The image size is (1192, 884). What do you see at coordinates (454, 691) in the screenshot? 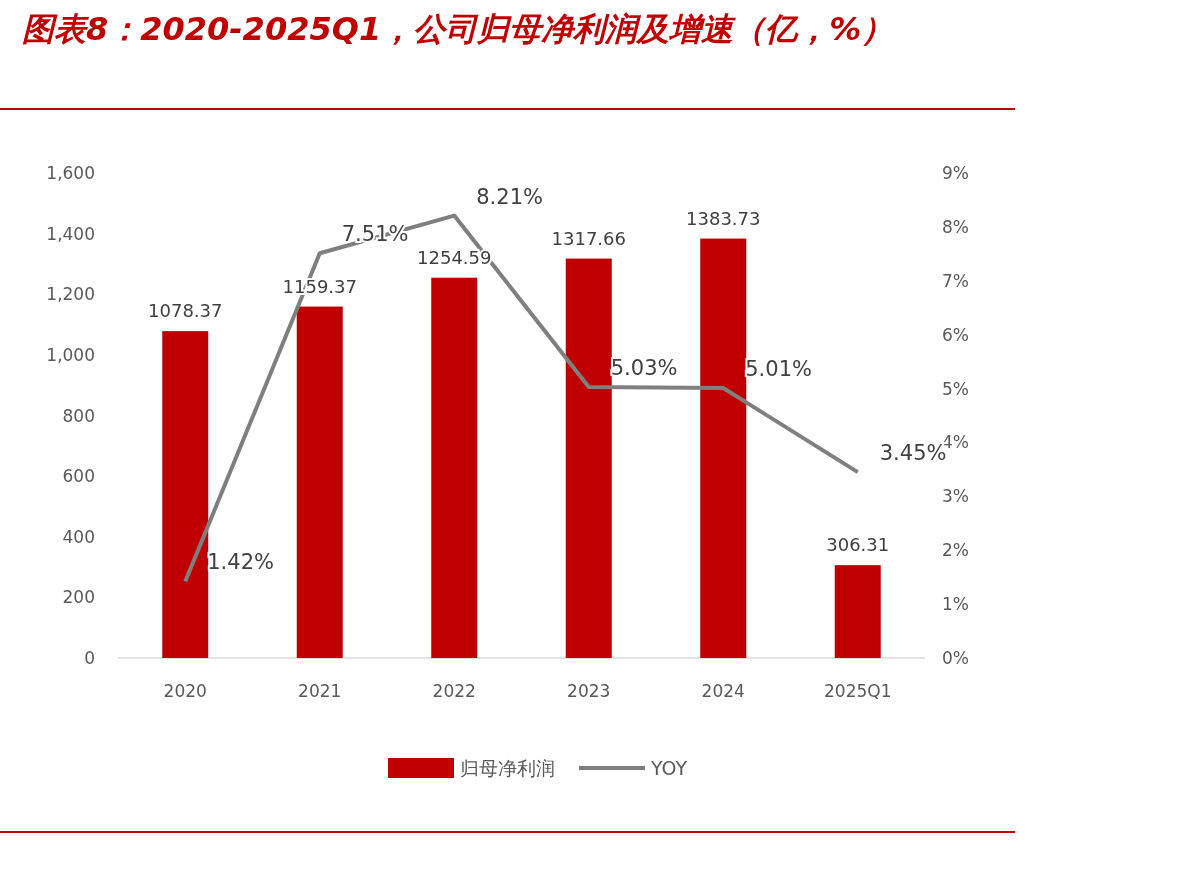
I see `x-tick-label: 2022` at bounding box center [454, 691].